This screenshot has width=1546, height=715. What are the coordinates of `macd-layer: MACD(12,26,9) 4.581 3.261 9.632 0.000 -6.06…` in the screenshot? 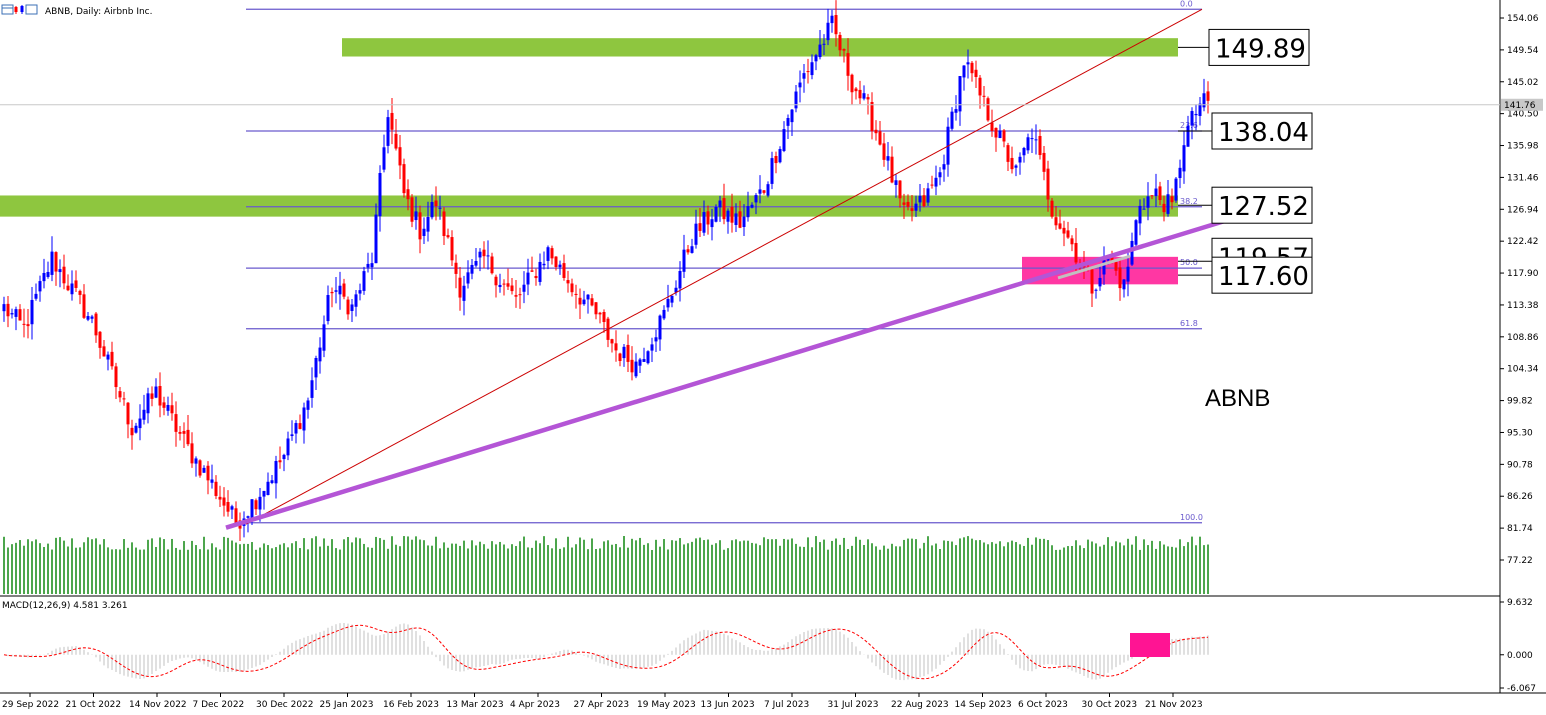 It's located at (769, 646).